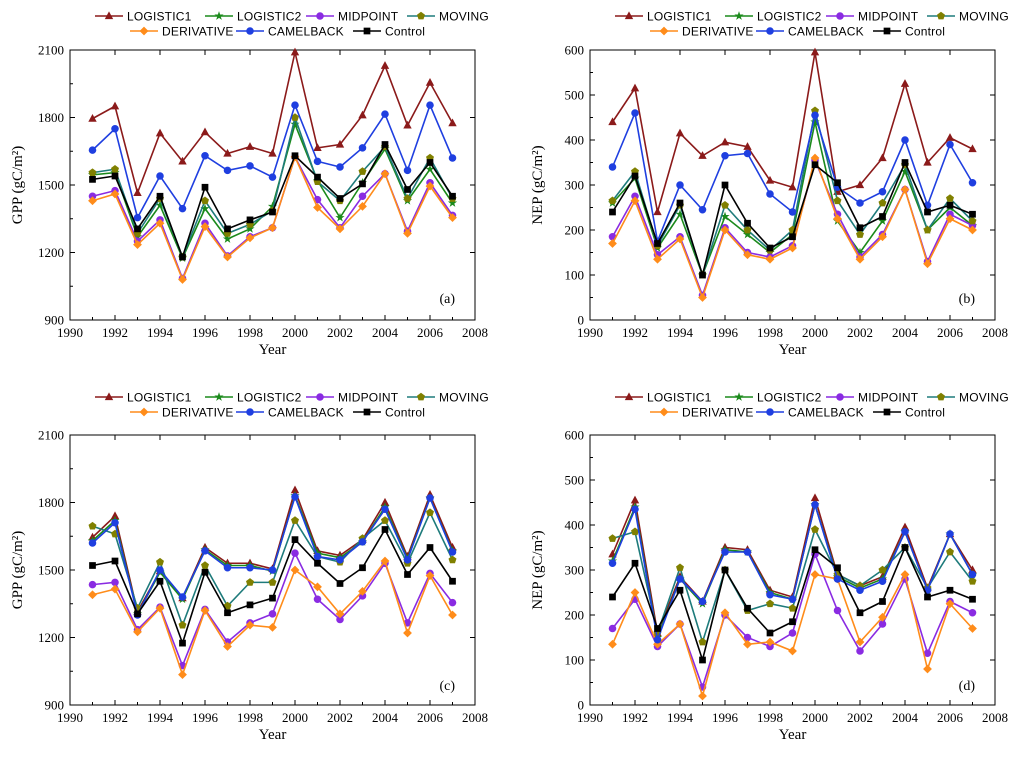 Image resolution: width=1024 pixels, height=758 pixels. Describe the element at coordinates (575, 50) in the screenshot. I see `y-tick-label: 600` at that location.